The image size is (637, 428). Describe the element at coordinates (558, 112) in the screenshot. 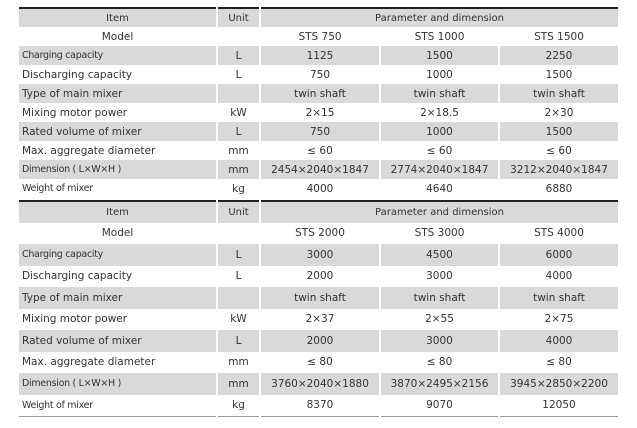

I see `row-value: 2×30` at that location.